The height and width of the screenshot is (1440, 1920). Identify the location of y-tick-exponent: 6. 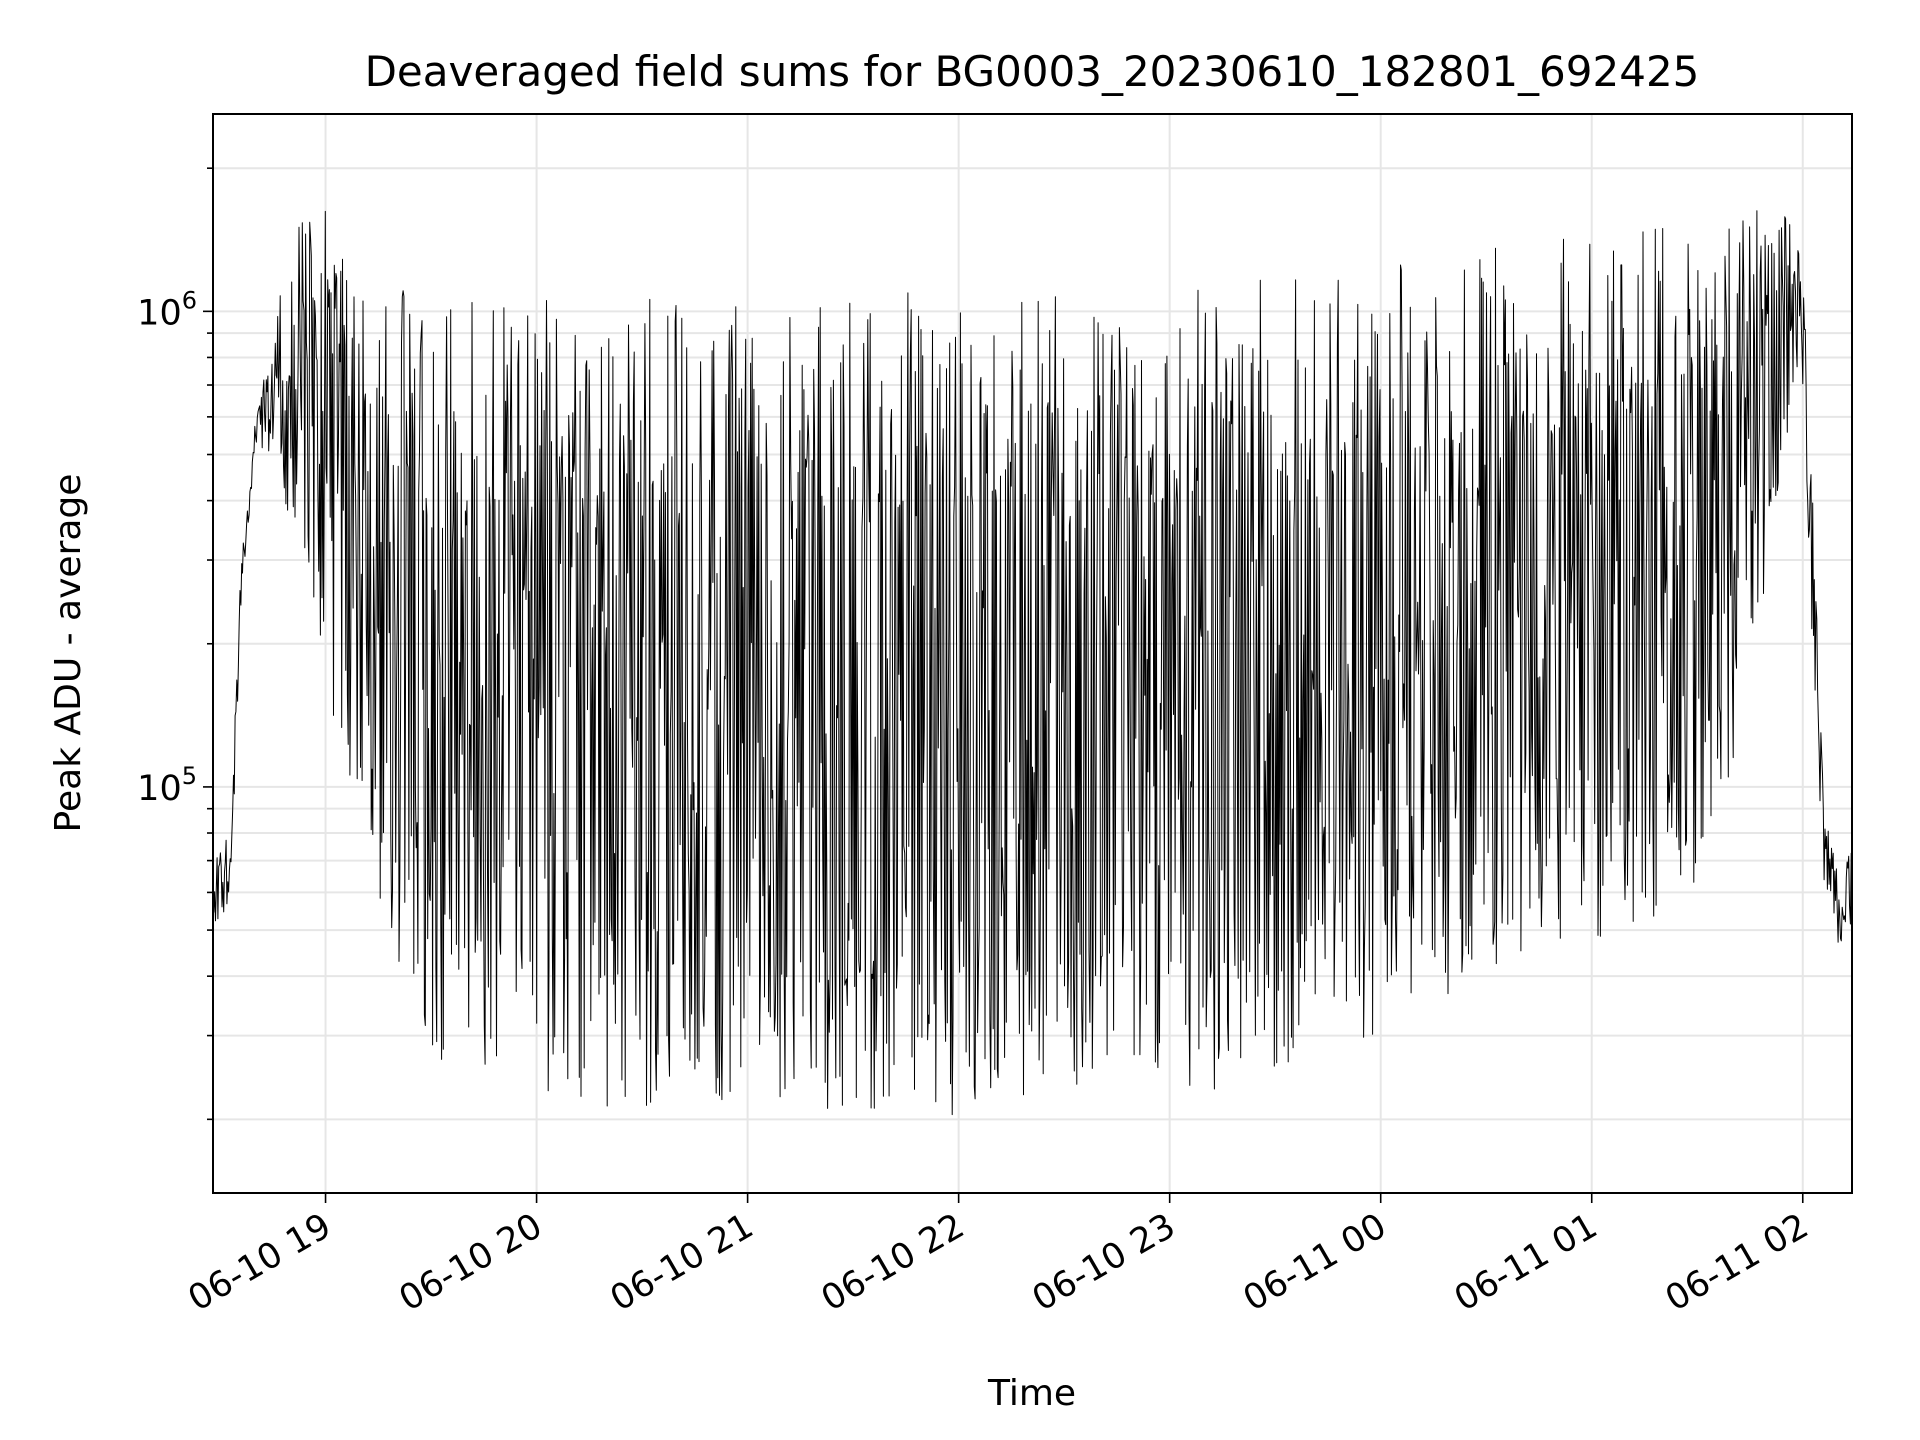
(189, 300).